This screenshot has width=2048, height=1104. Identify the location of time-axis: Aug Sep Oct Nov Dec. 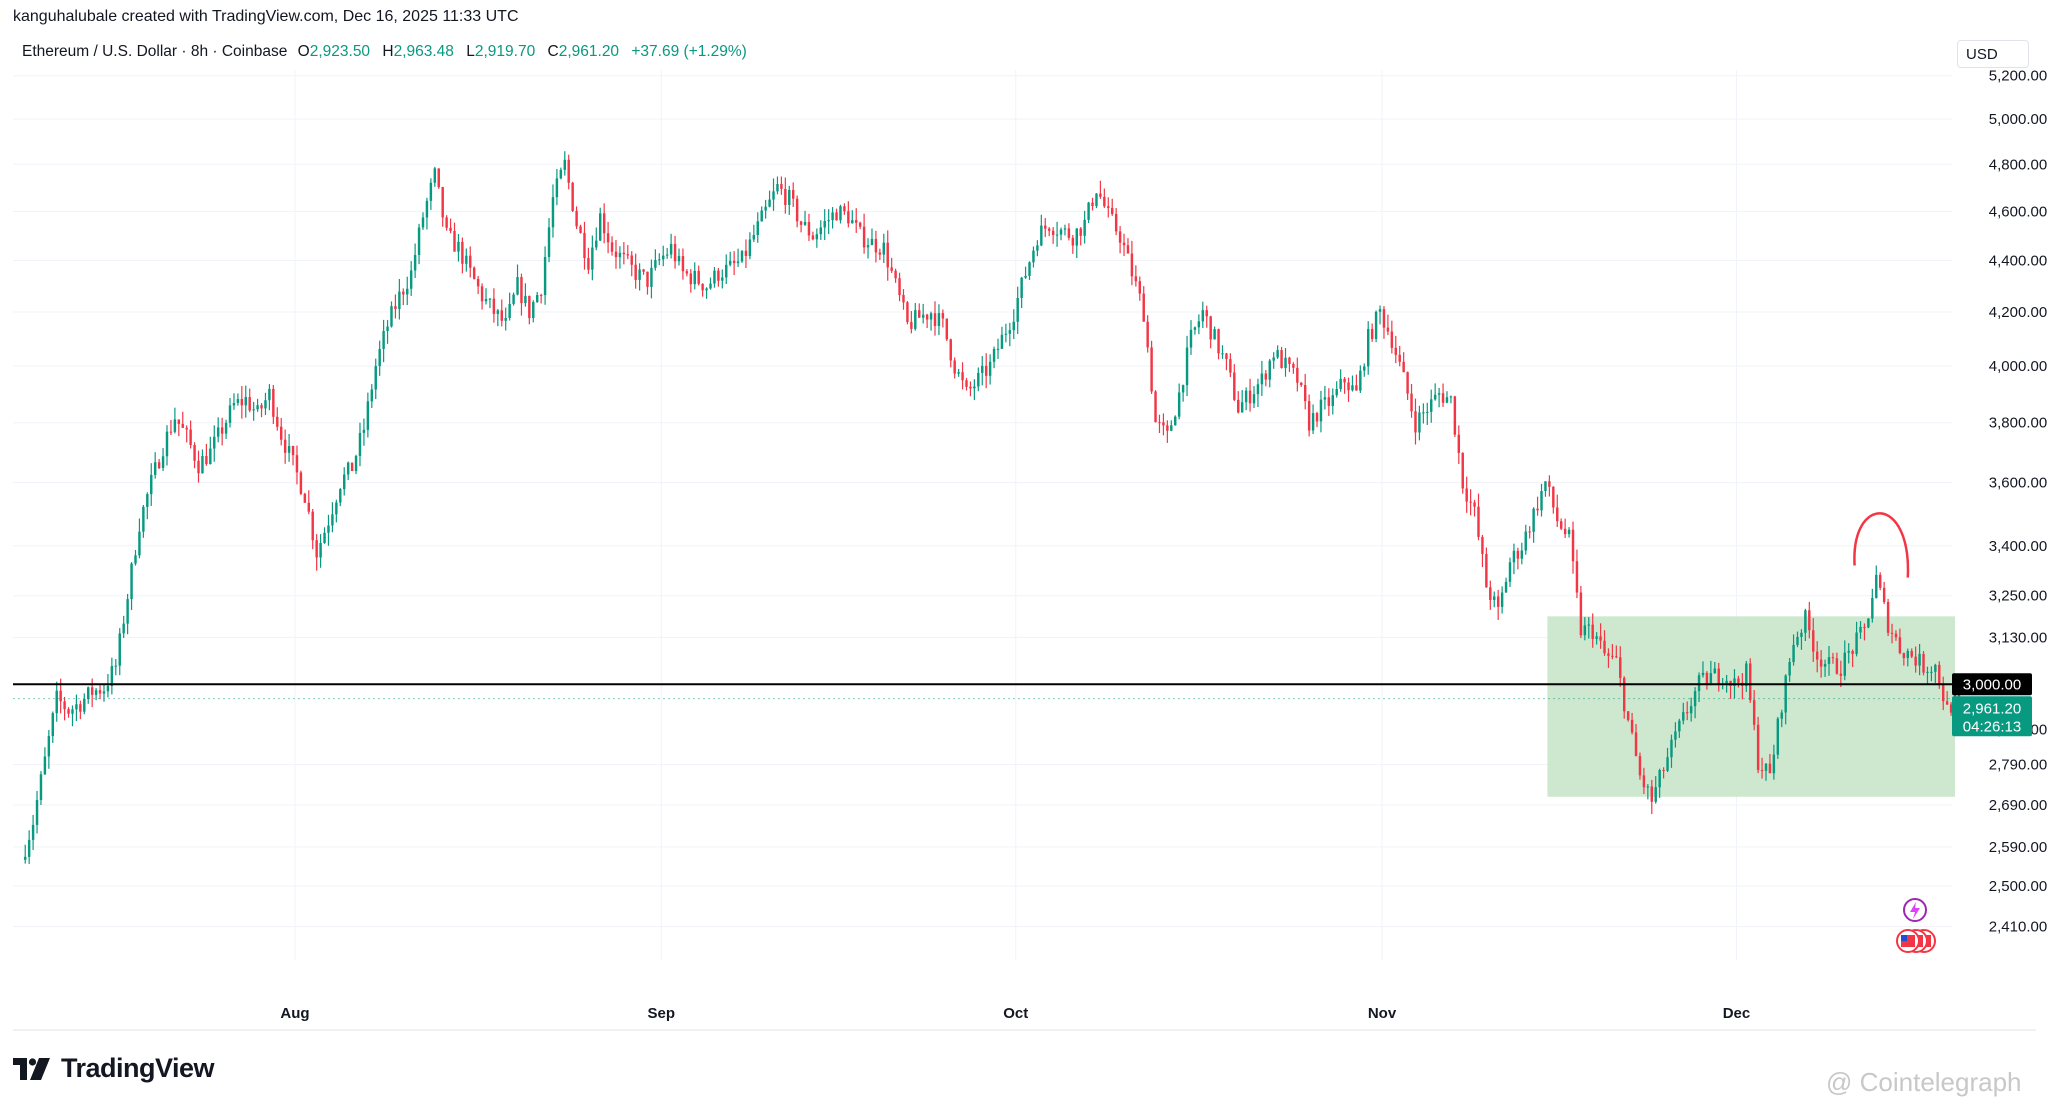
(1015, 1013).